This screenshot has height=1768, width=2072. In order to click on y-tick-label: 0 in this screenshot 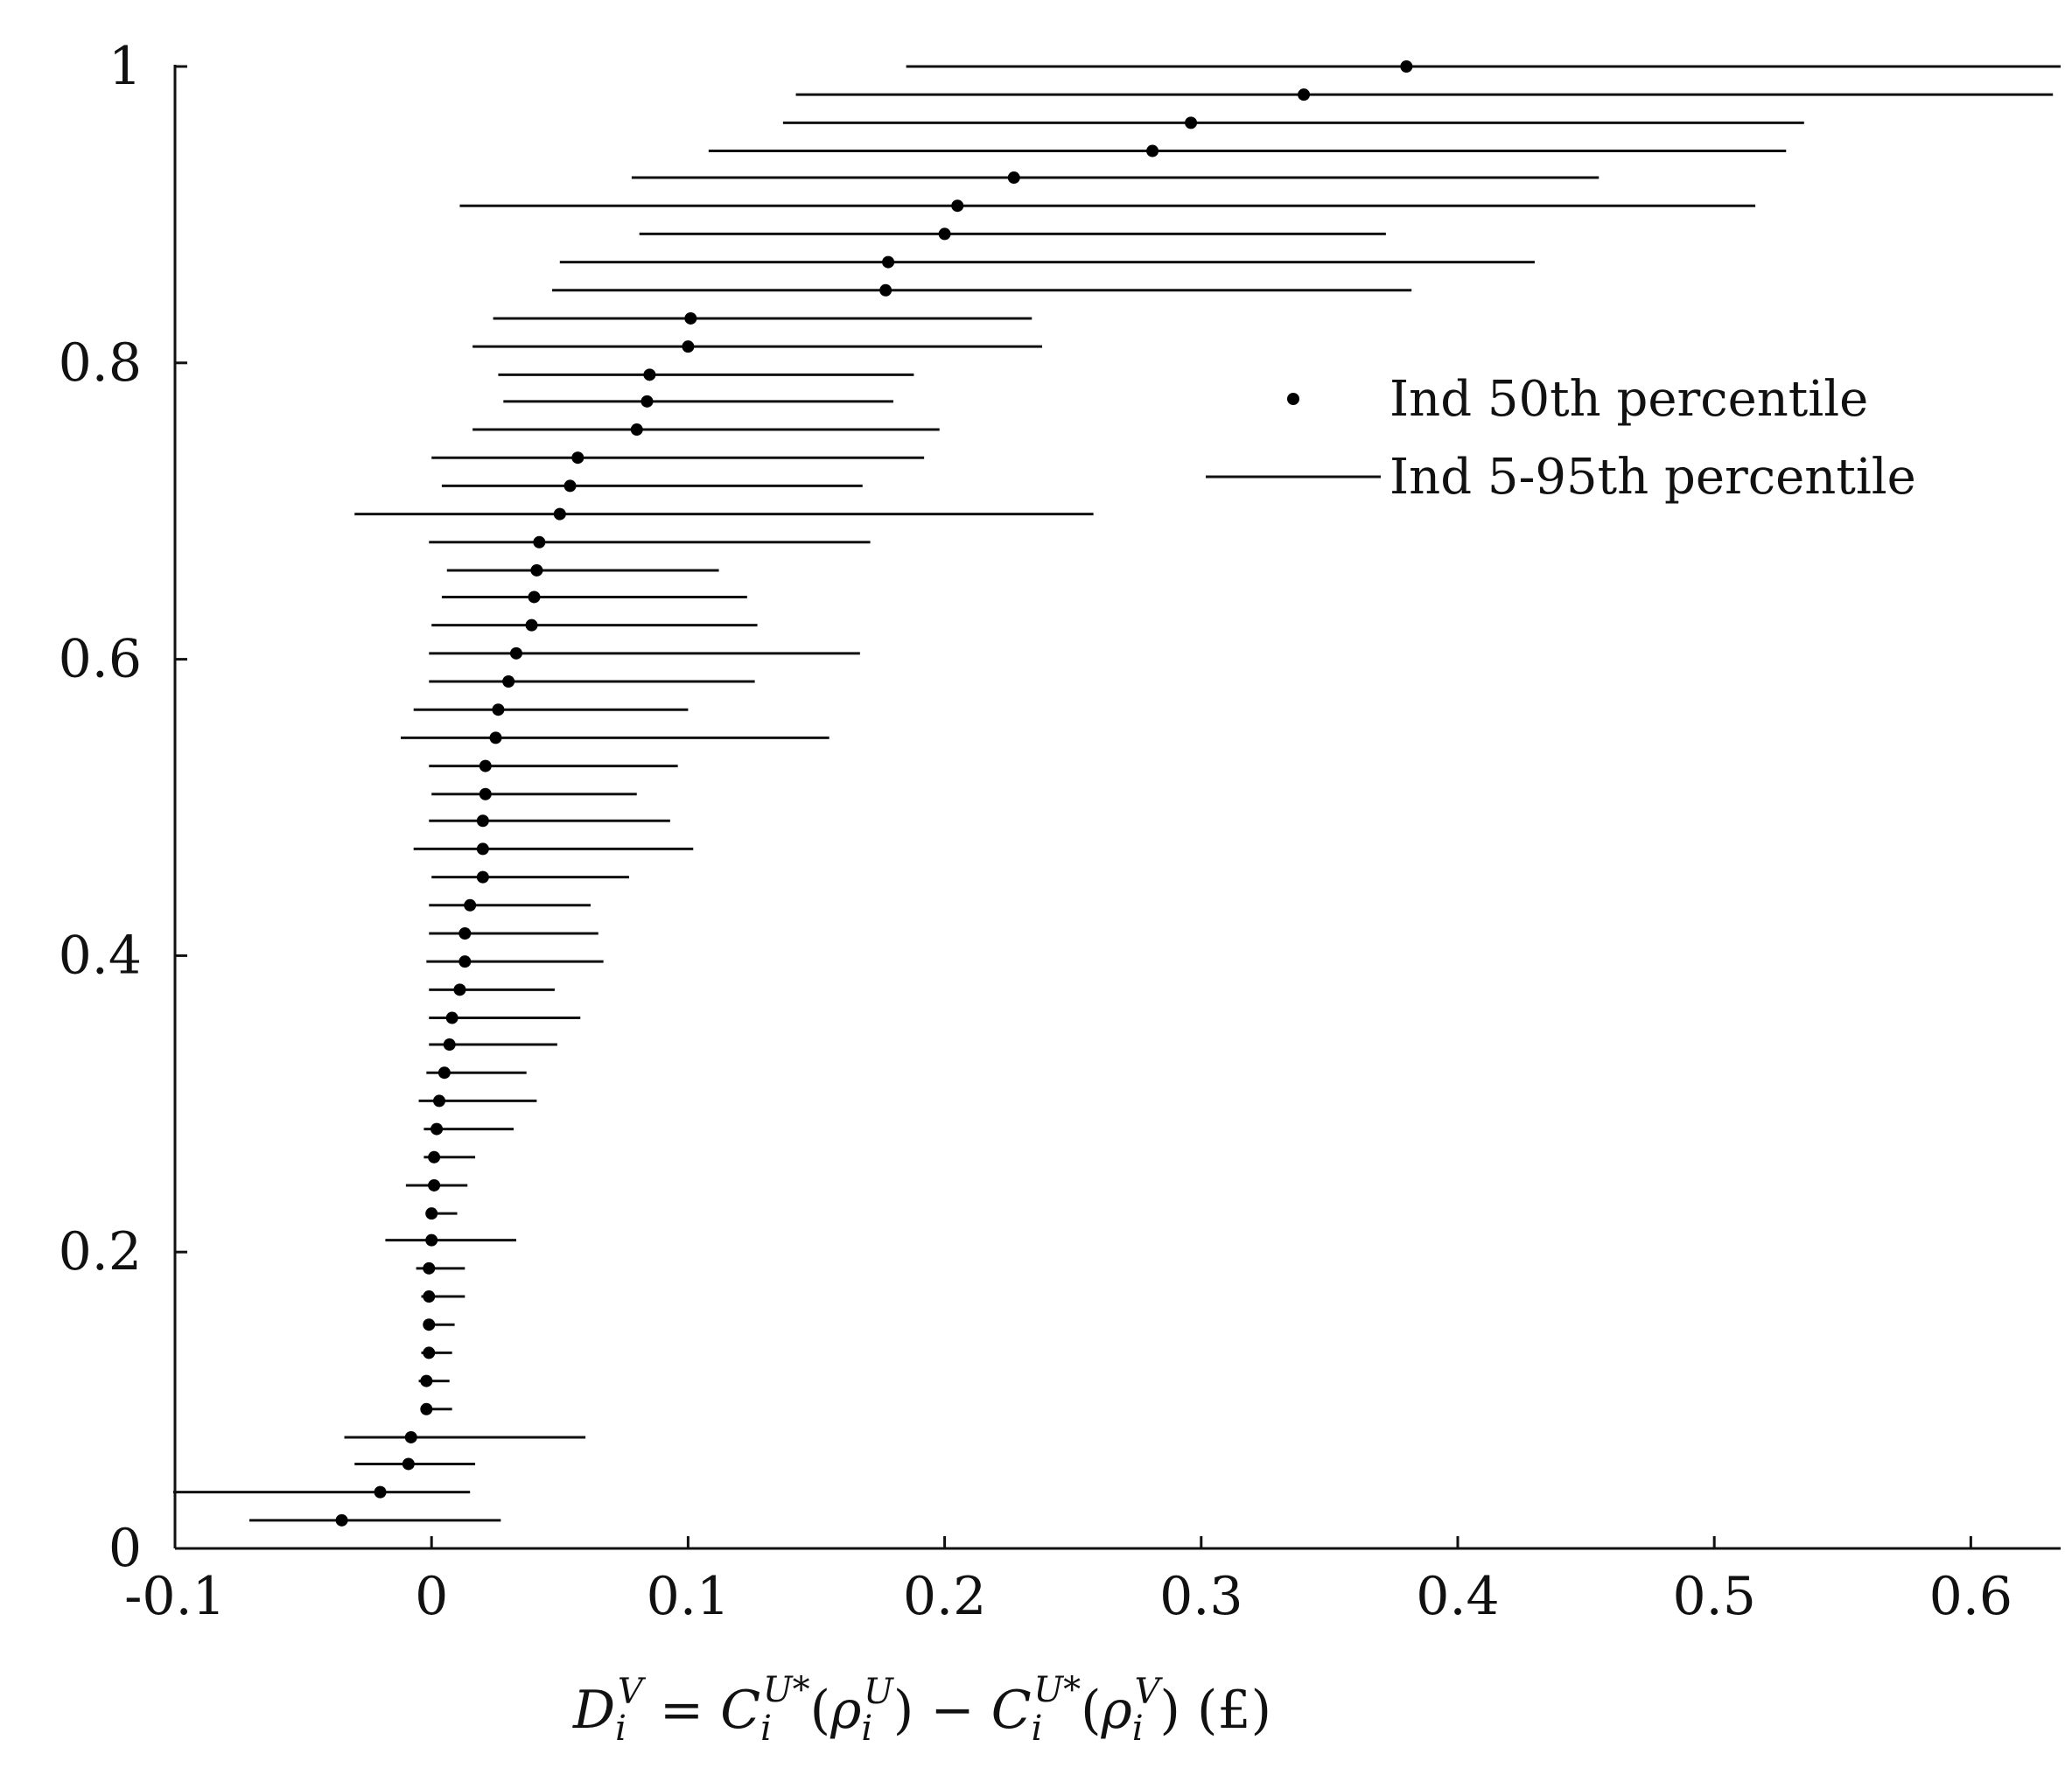, I will do `click(125, 1548)`.